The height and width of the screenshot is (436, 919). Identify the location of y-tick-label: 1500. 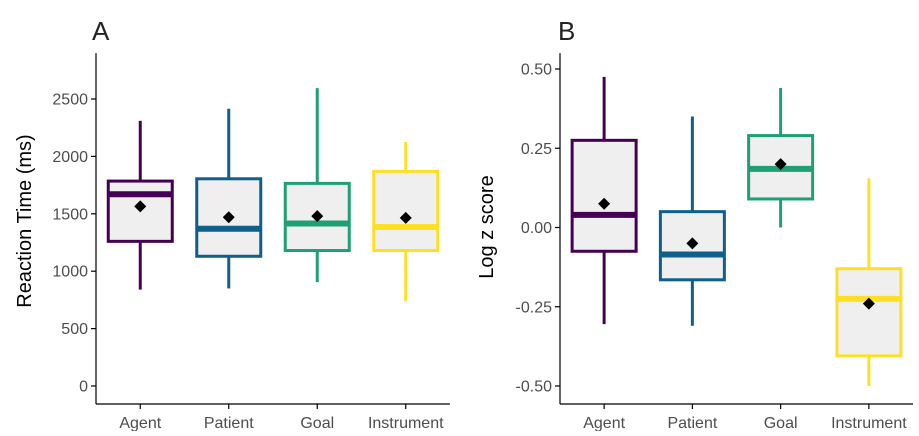
(70, 214).